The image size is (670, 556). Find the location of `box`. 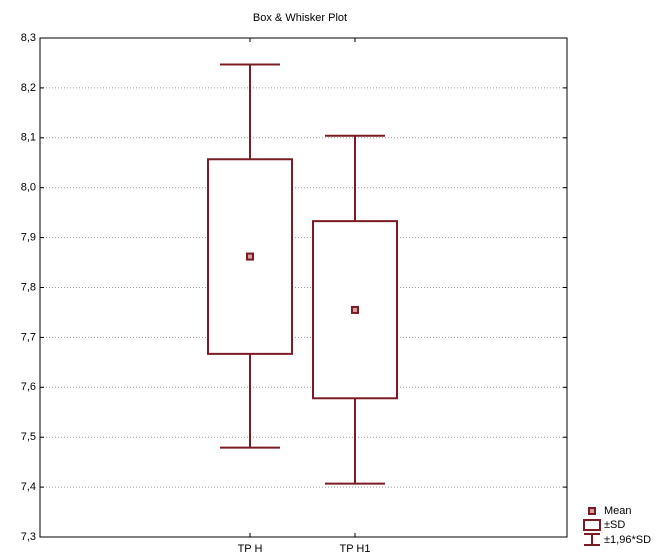

box is located at coordinates (355, 310).